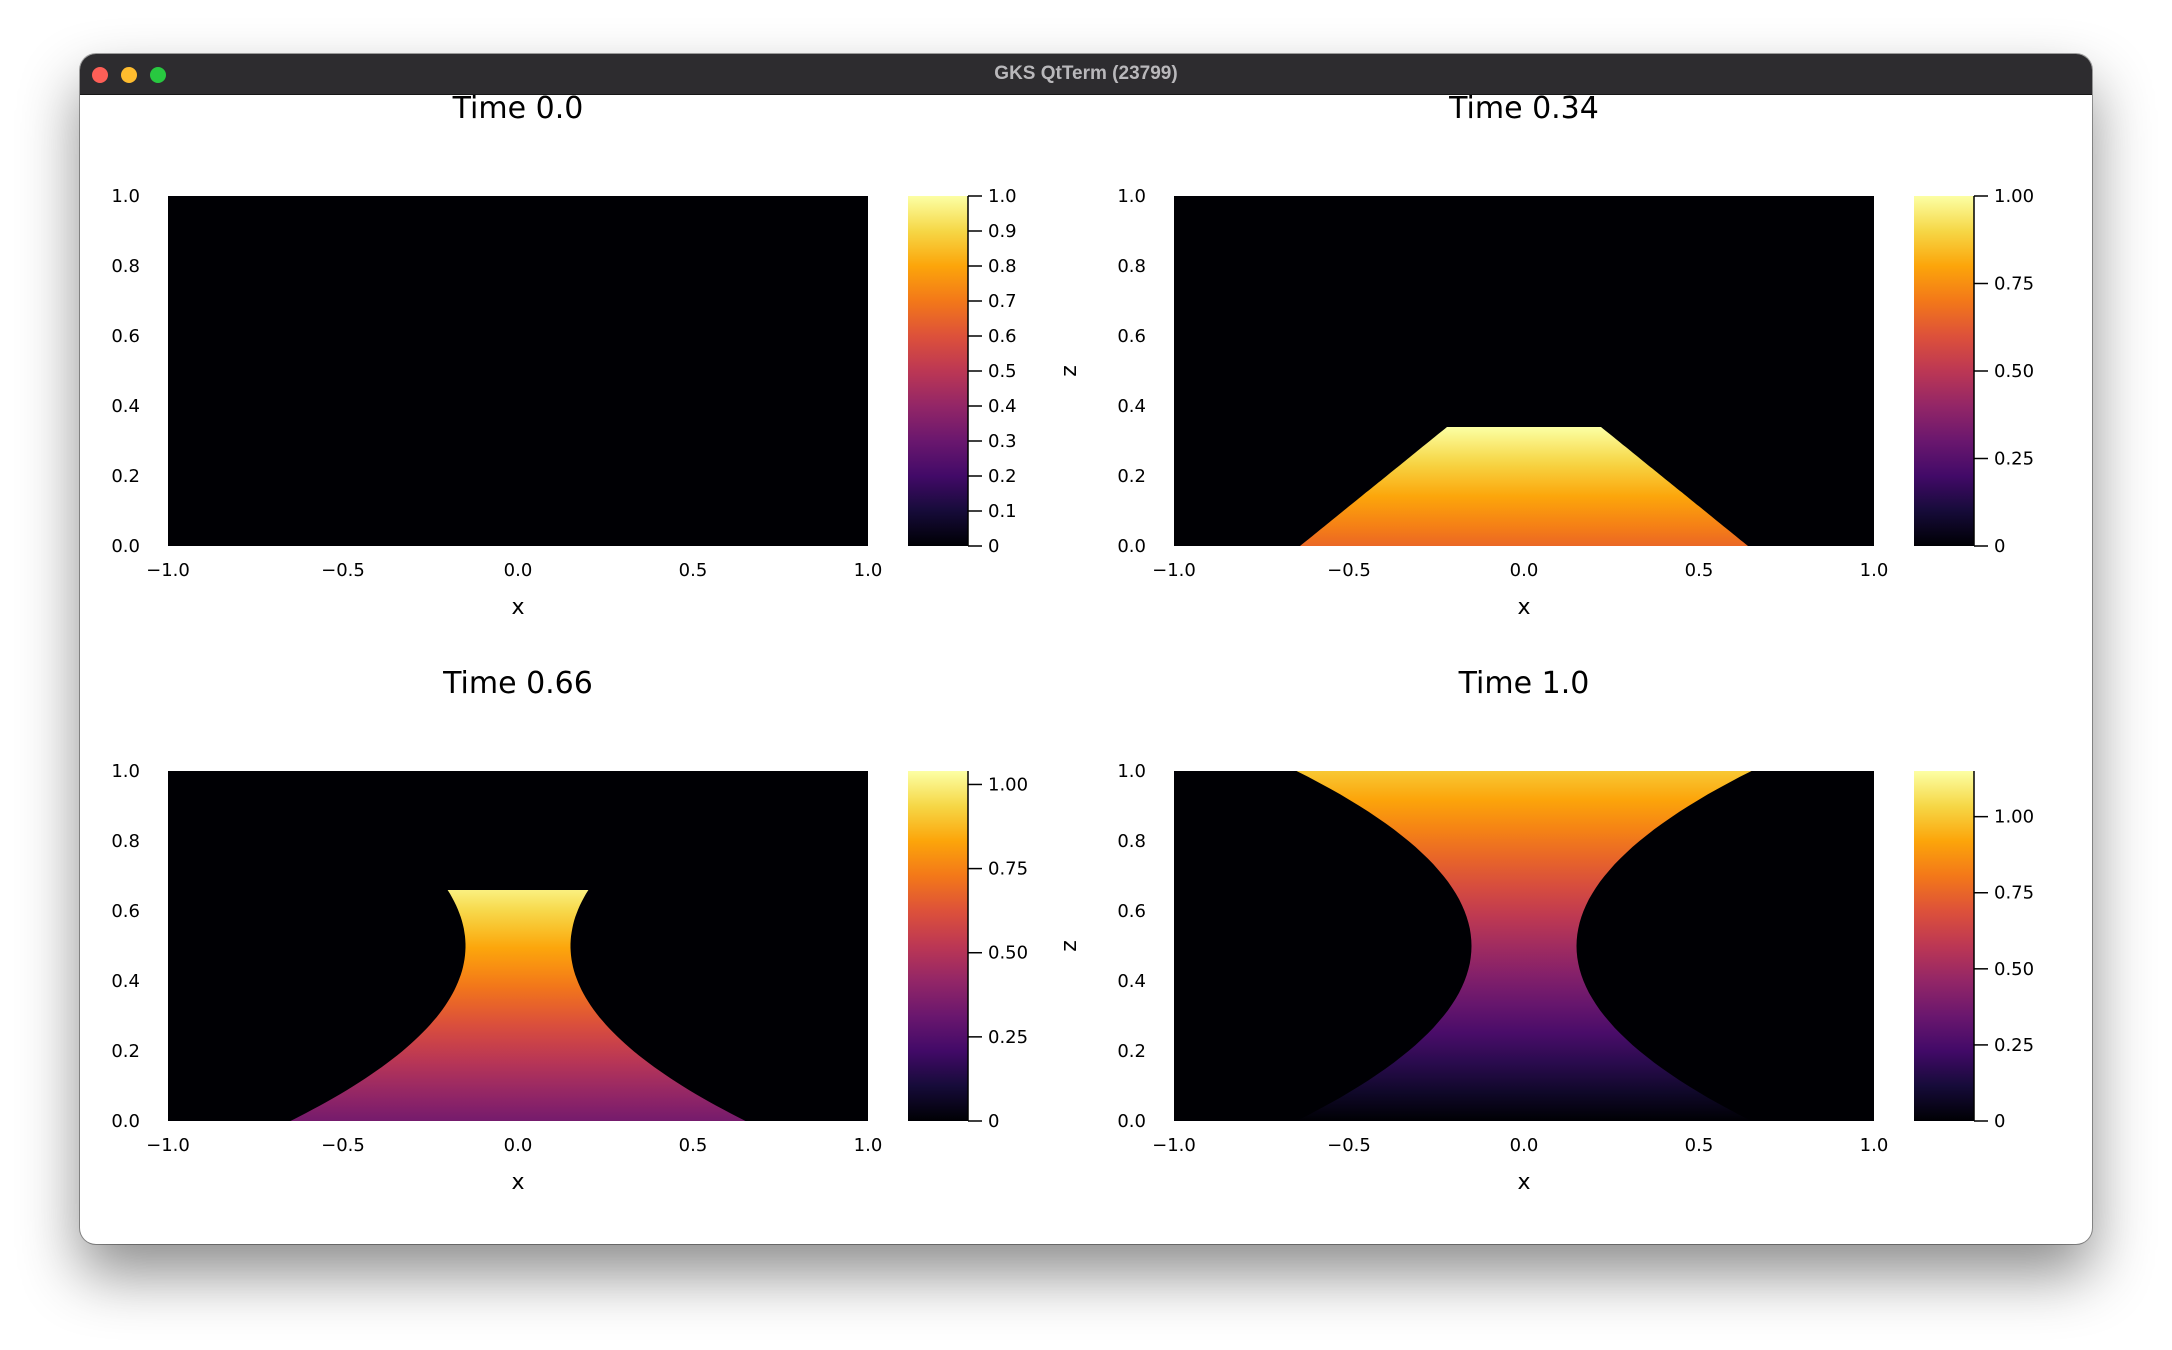  I want to click on chart-title: Time 1.0, so click(1524, 683).